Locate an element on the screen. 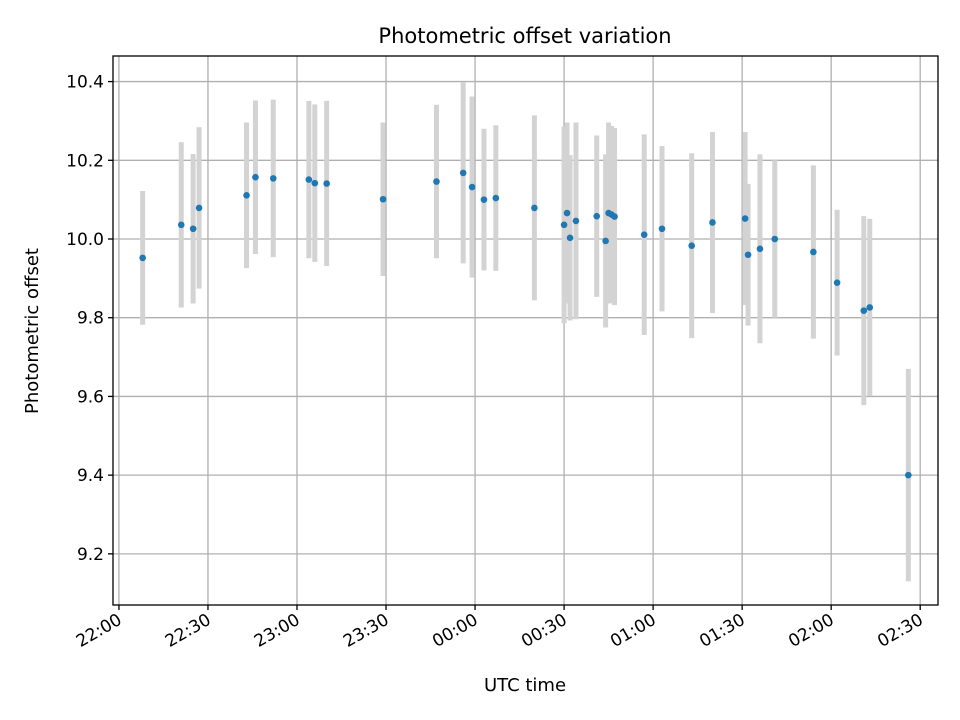 Image resolution: width=960 pixels, height=720 pixels. y-axis-label: Photometric offset is located at coordinates (32, 331).